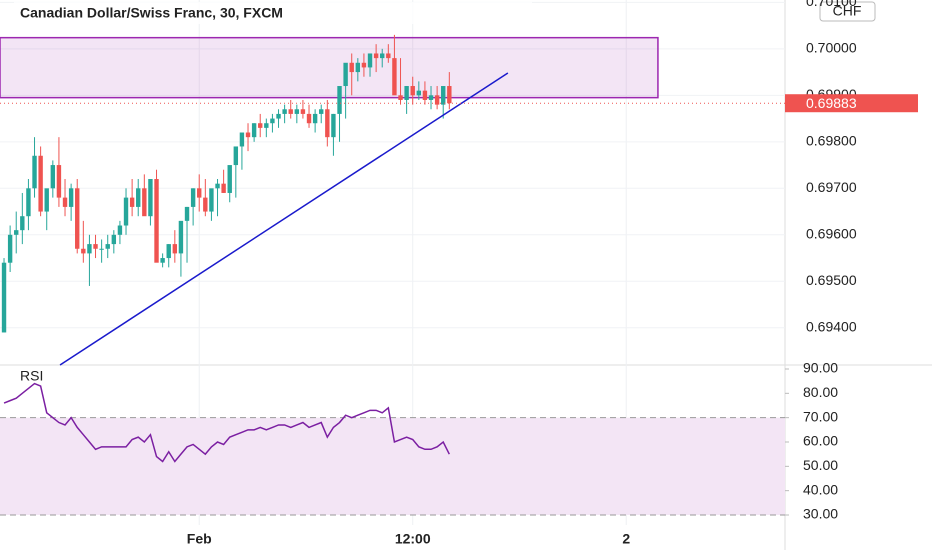 The width and height of the screenshot is (932, 550). Describe the element at coordinates (831, 48) in the screenshot. I see `y-tick-label: 0.70000` at that location.